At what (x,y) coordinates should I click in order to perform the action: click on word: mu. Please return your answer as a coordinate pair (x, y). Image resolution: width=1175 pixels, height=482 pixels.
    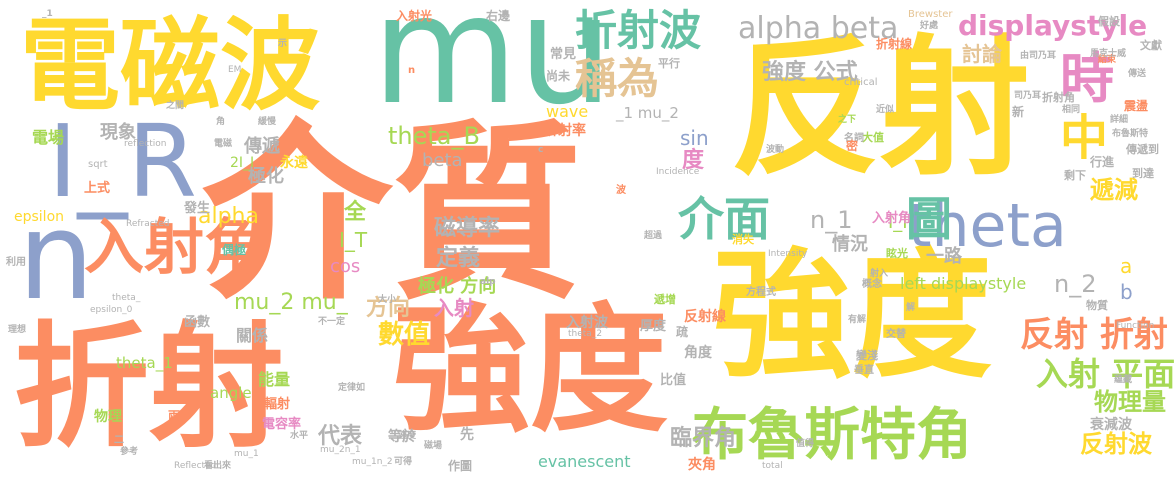
    Looking at the image, I should click on (493, 69).